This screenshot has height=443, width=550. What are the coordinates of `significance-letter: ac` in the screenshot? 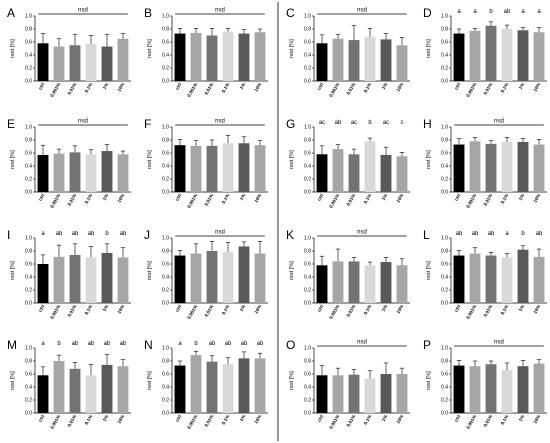 It's located at (322, 123).